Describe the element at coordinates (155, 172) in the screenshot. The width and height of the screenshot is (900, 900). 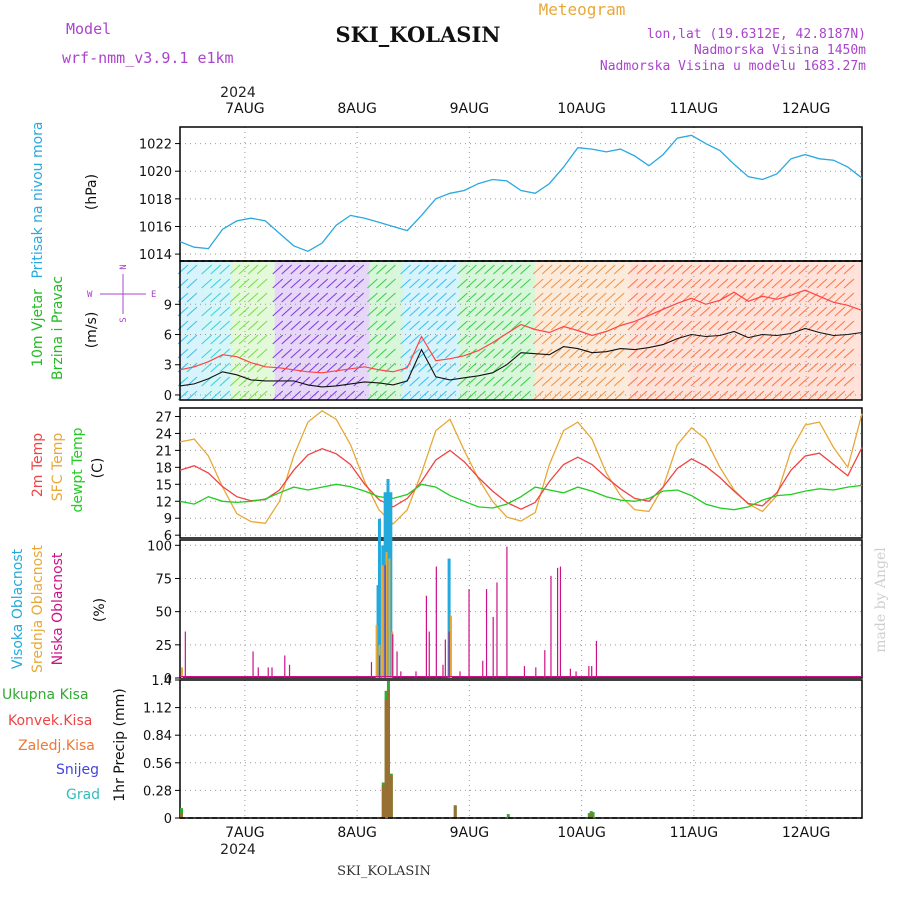
I see `ytick-label: 1020` at that location.